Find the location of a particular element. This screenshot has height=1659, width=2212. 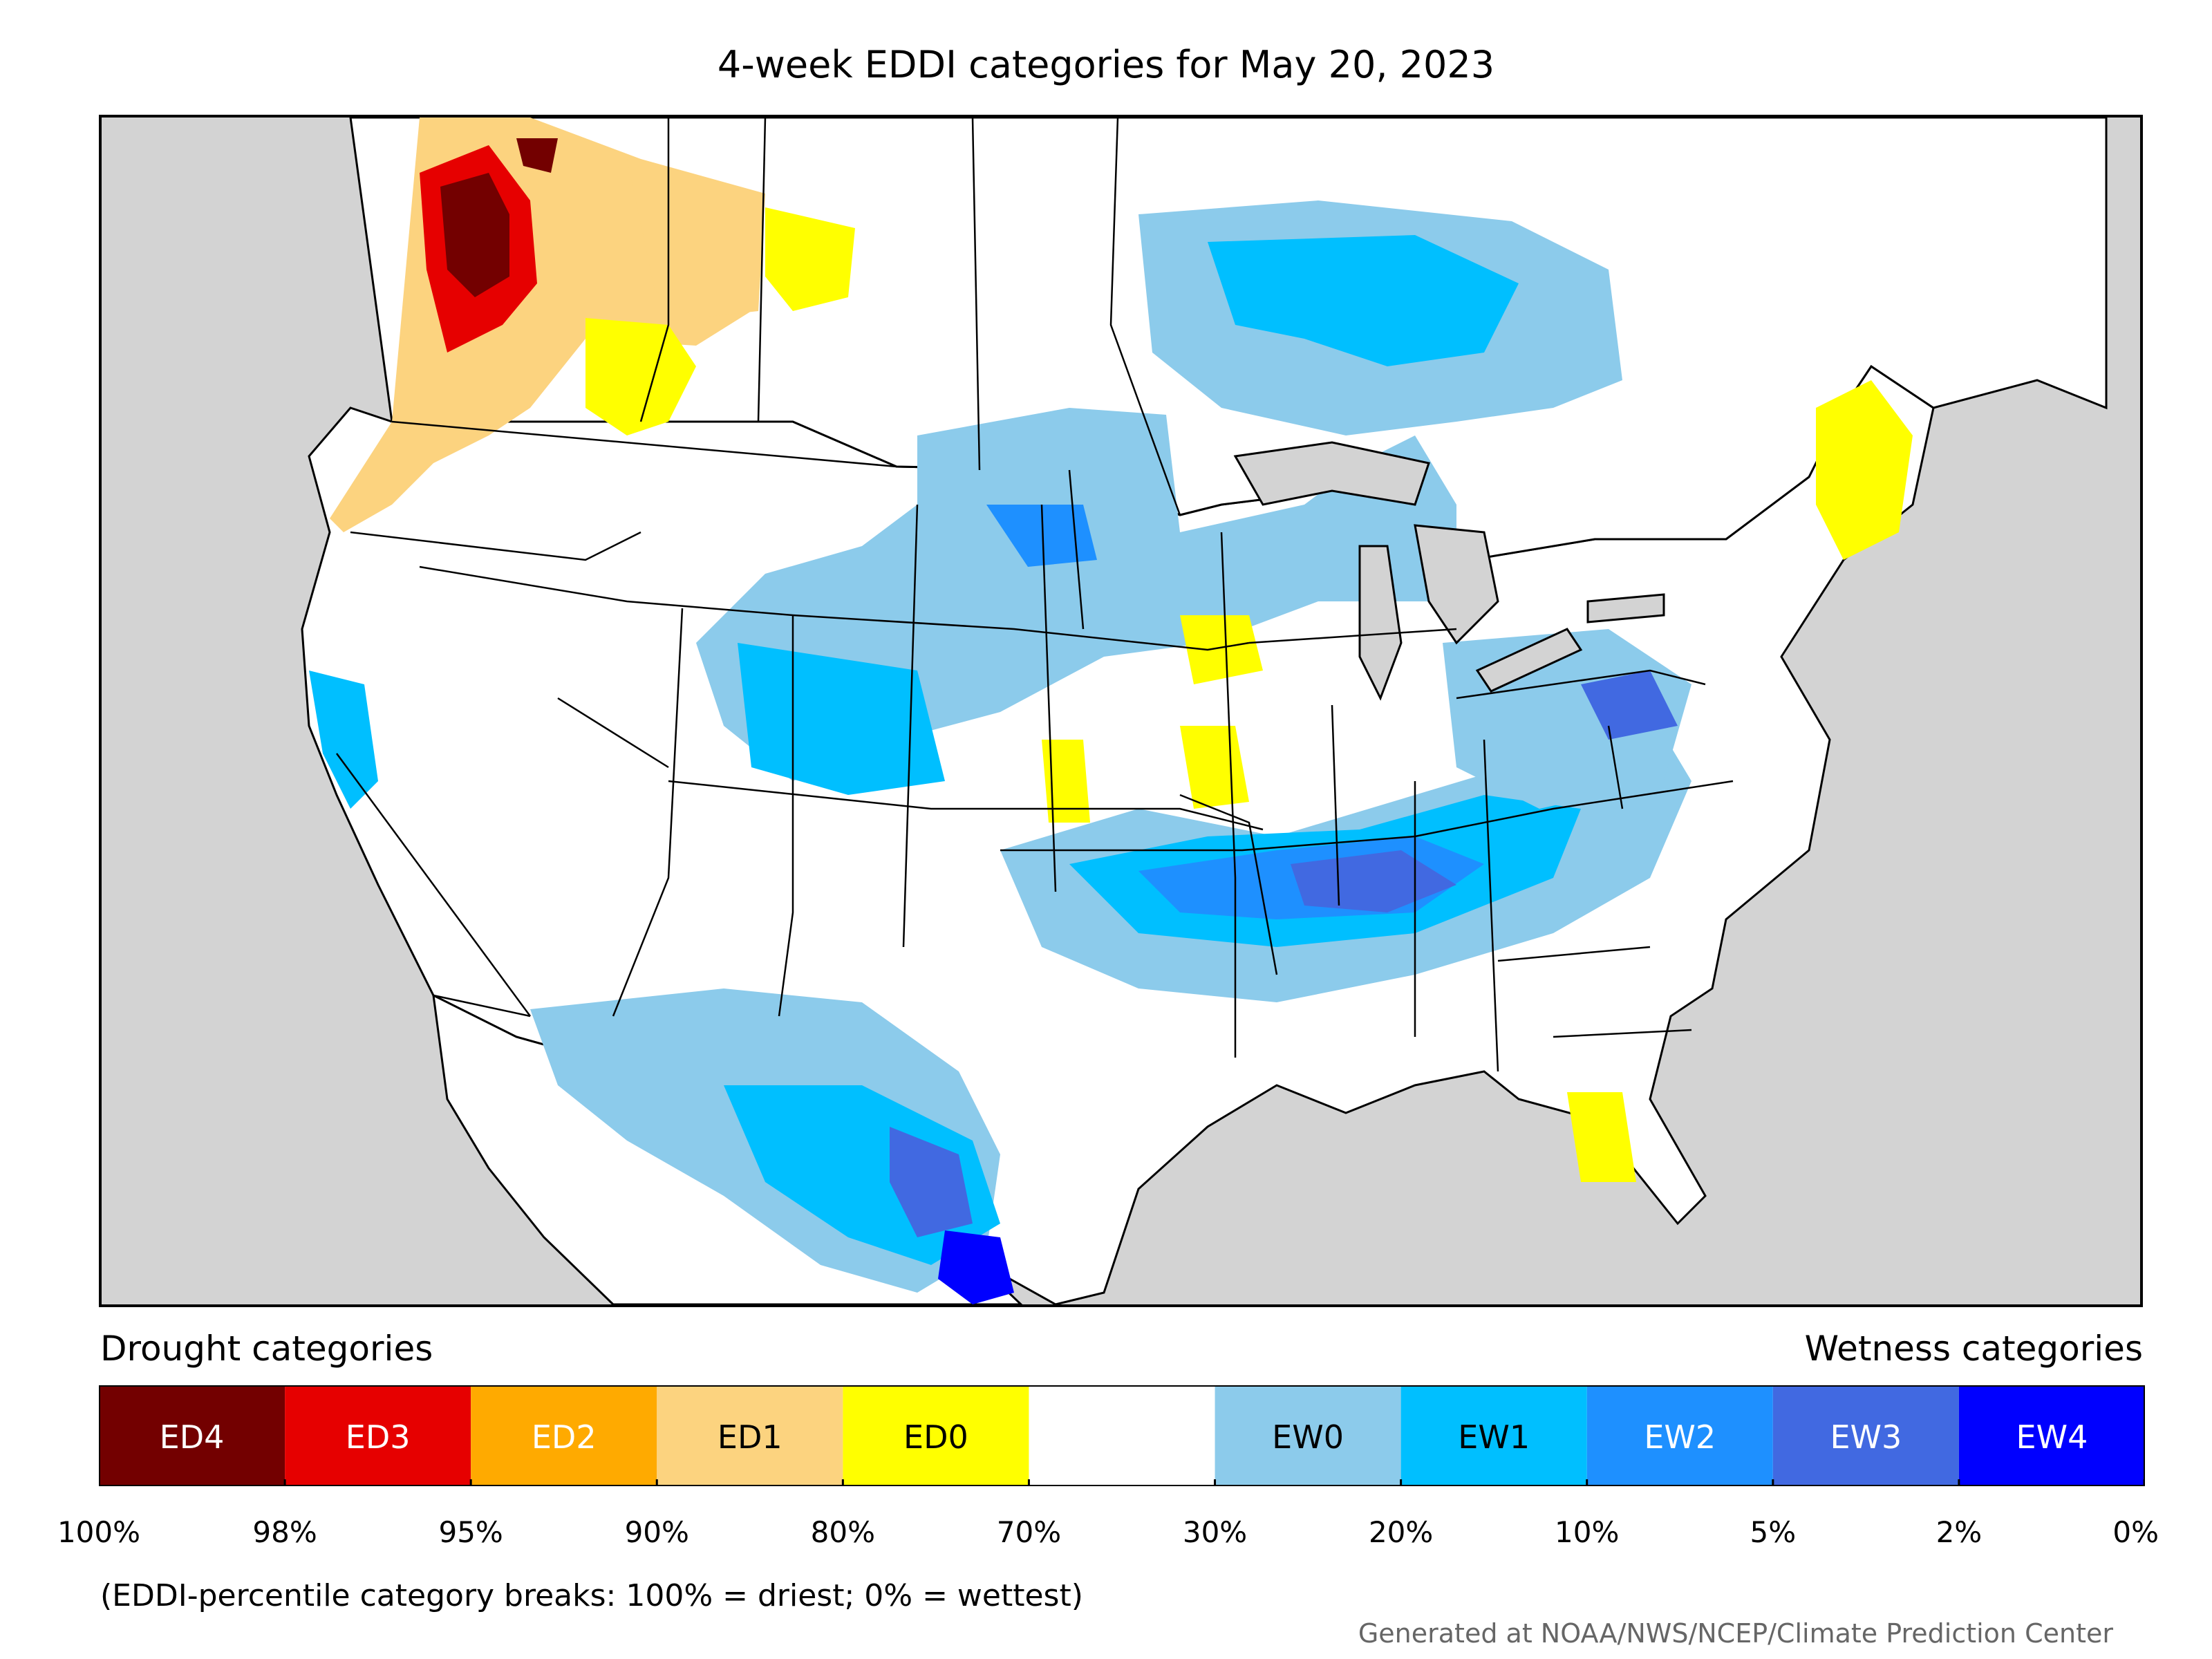

colorbar-svg: ED4 ED3 ED2 ED1 ED0 EW0 EW1 EW2 EW3 EW4 is located at coordinates (1122, 1436).